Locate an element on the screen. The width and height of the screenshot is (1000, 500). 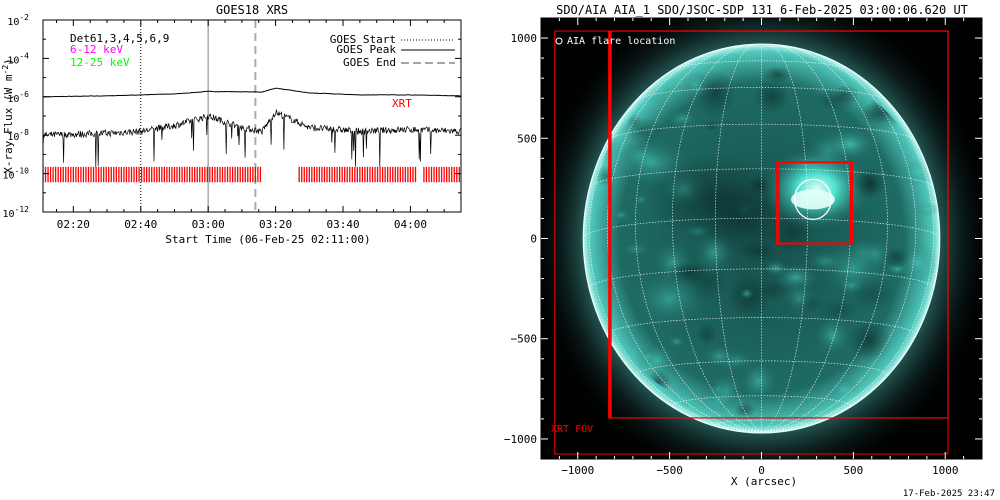
flare-kernel is located at coordinates (812, 199).